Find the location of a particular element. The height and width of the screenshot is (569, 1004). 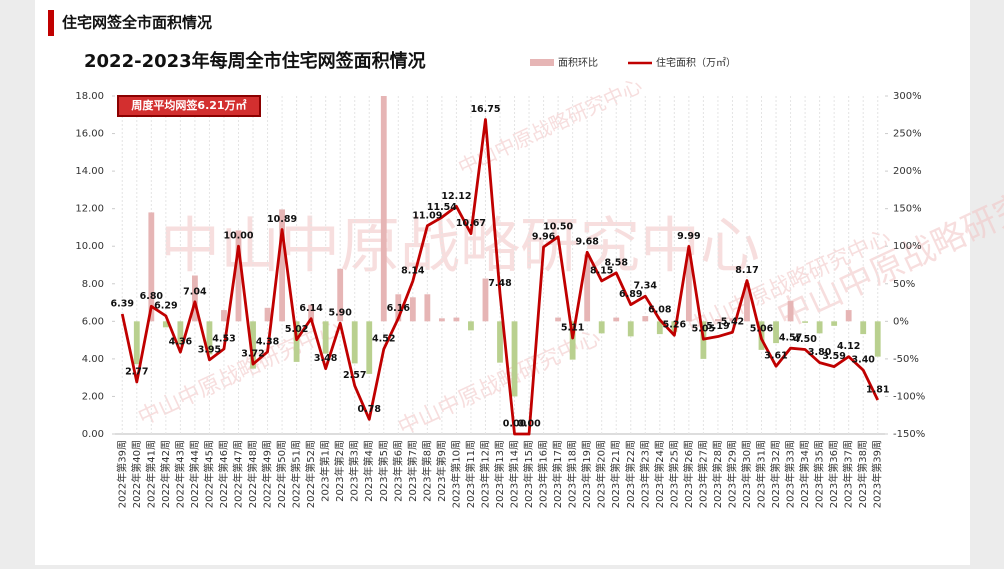

data-label: 5.06 is located at coordinates (762, 328).